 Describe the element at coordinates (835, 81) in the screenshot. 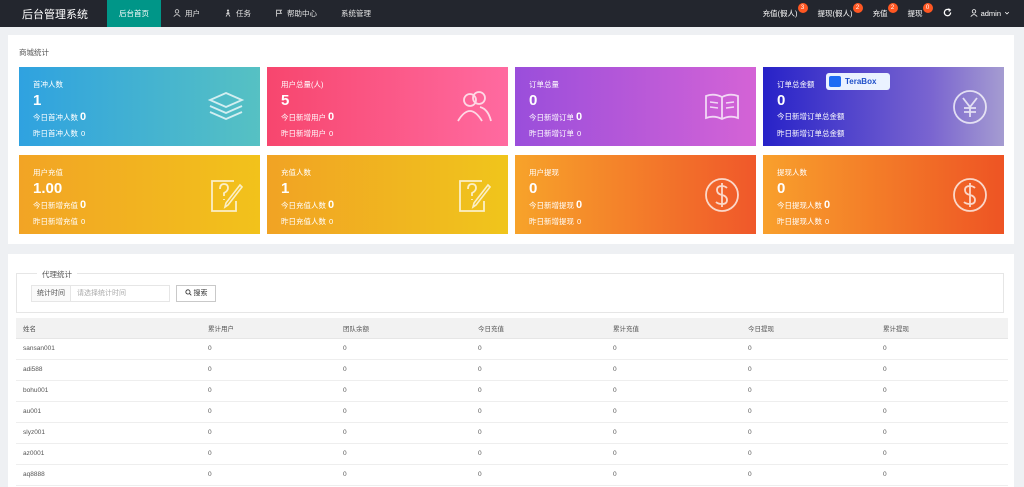

I see `terabox-logo-icon` at that location.